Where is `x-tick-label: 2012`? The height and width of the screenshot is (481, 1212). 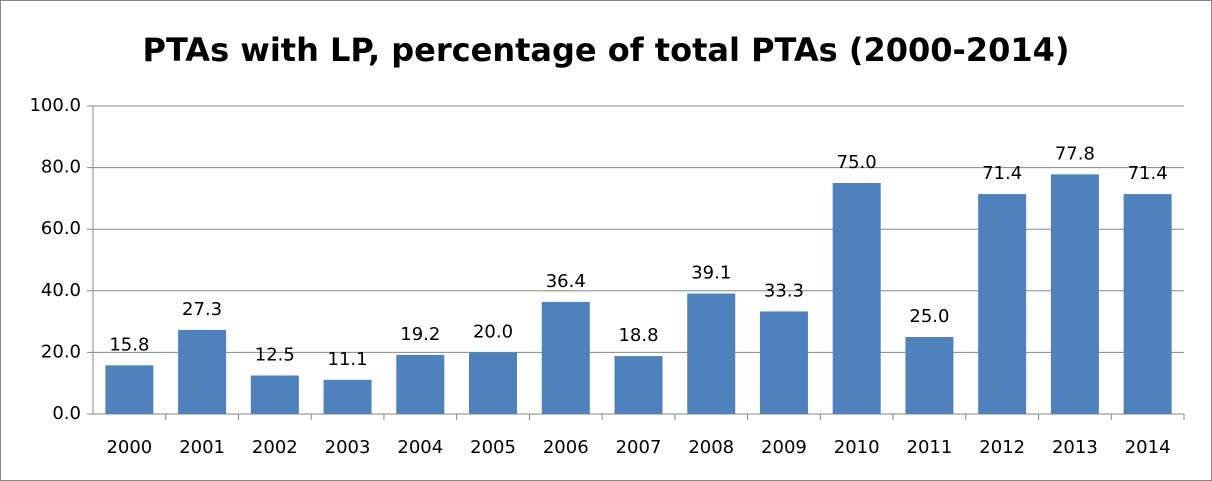 x-tick-label: 2012 is located at coordinates (1002, 447).